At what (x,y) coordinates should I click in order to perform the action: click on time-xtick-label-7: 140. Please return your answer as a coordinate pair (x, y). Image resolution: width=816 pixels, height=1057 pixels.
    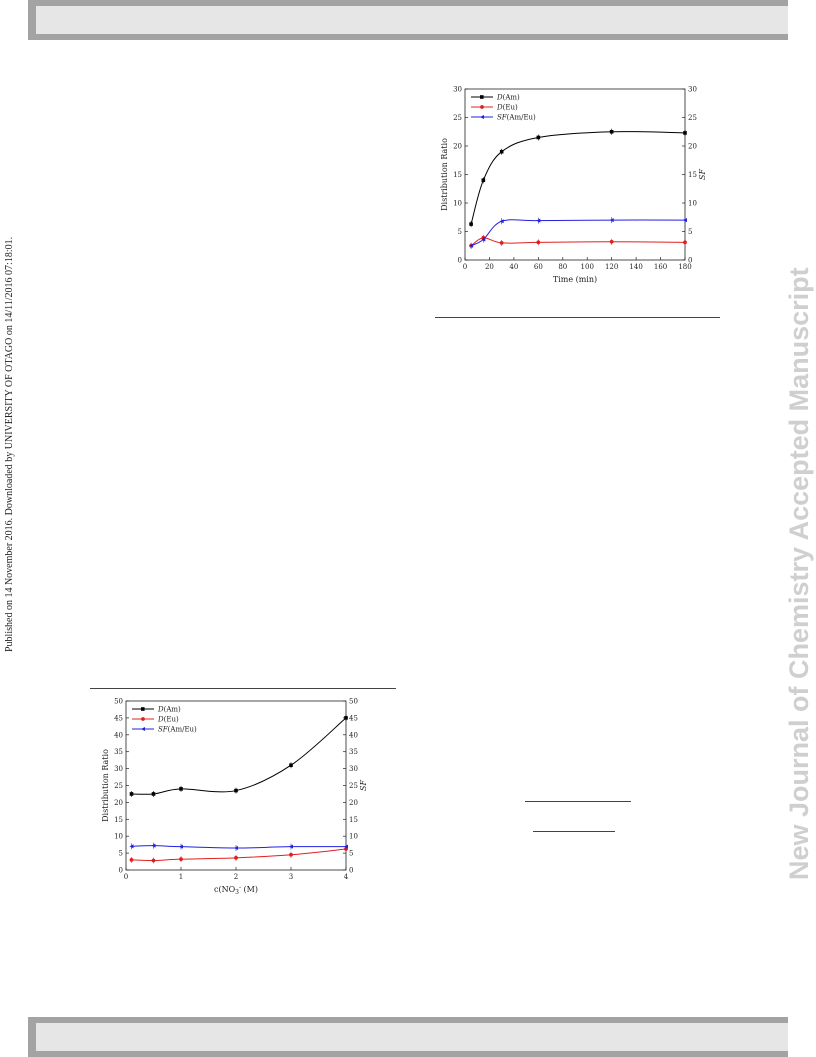
    Looking at the image, I should click on (635, 267).